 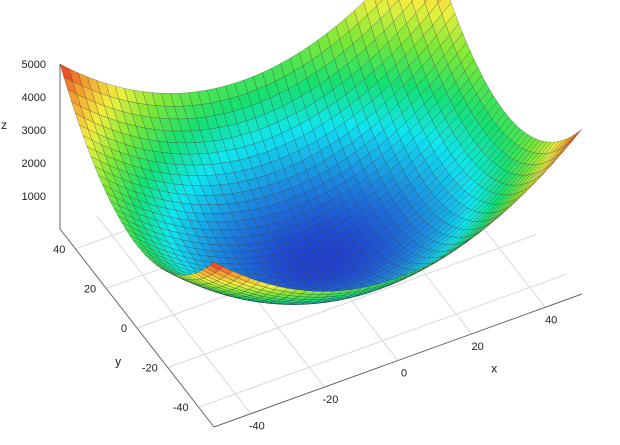 I want to click on z-tick-label: 3000, so click(x=34, y=131).